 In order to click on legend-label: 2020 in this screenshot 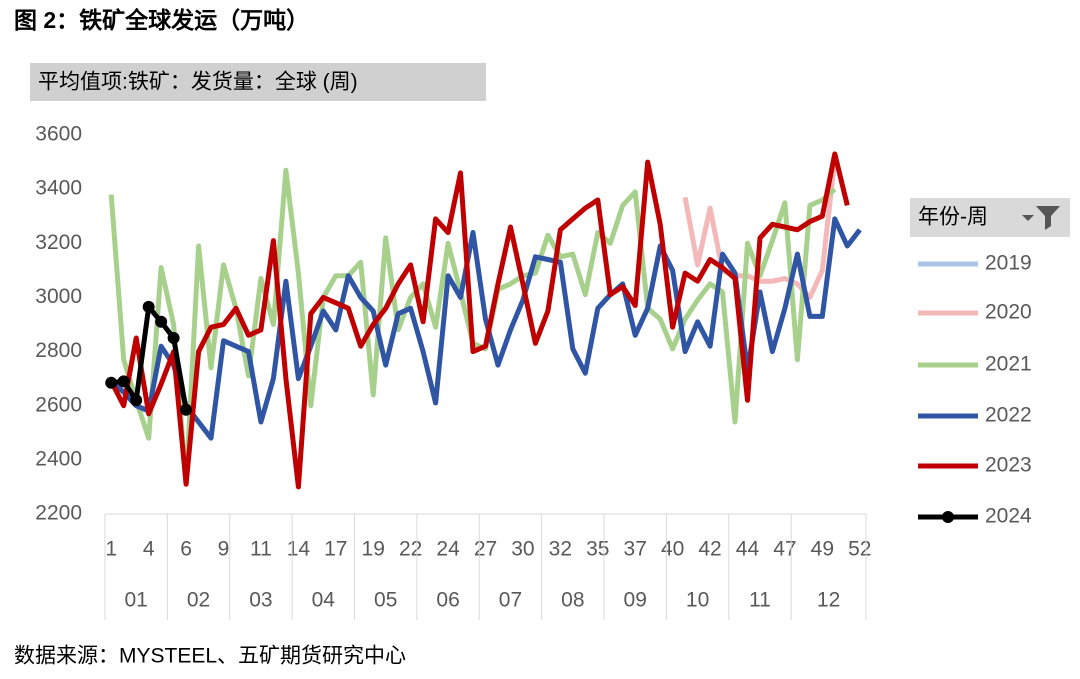, I will do `click(1008, 312)`.